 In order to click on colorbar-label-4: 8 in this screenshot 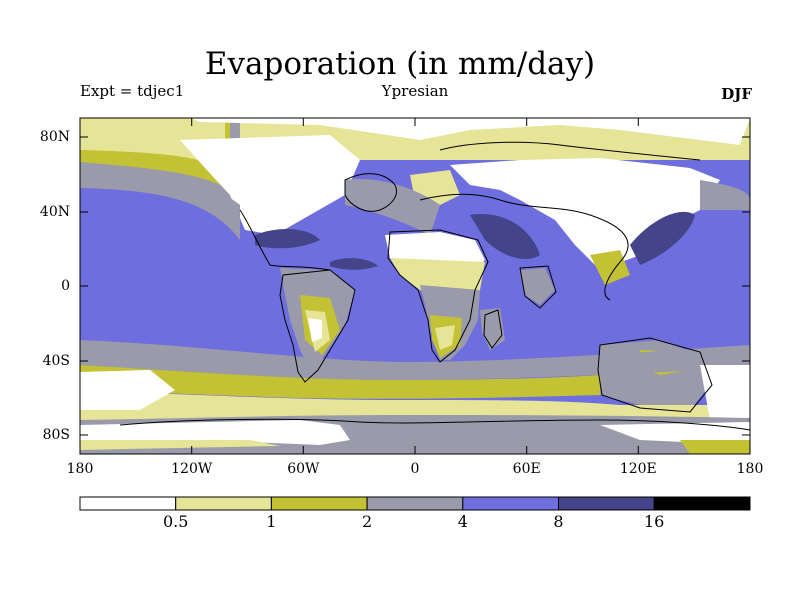, I will do `click(558, 521)`.